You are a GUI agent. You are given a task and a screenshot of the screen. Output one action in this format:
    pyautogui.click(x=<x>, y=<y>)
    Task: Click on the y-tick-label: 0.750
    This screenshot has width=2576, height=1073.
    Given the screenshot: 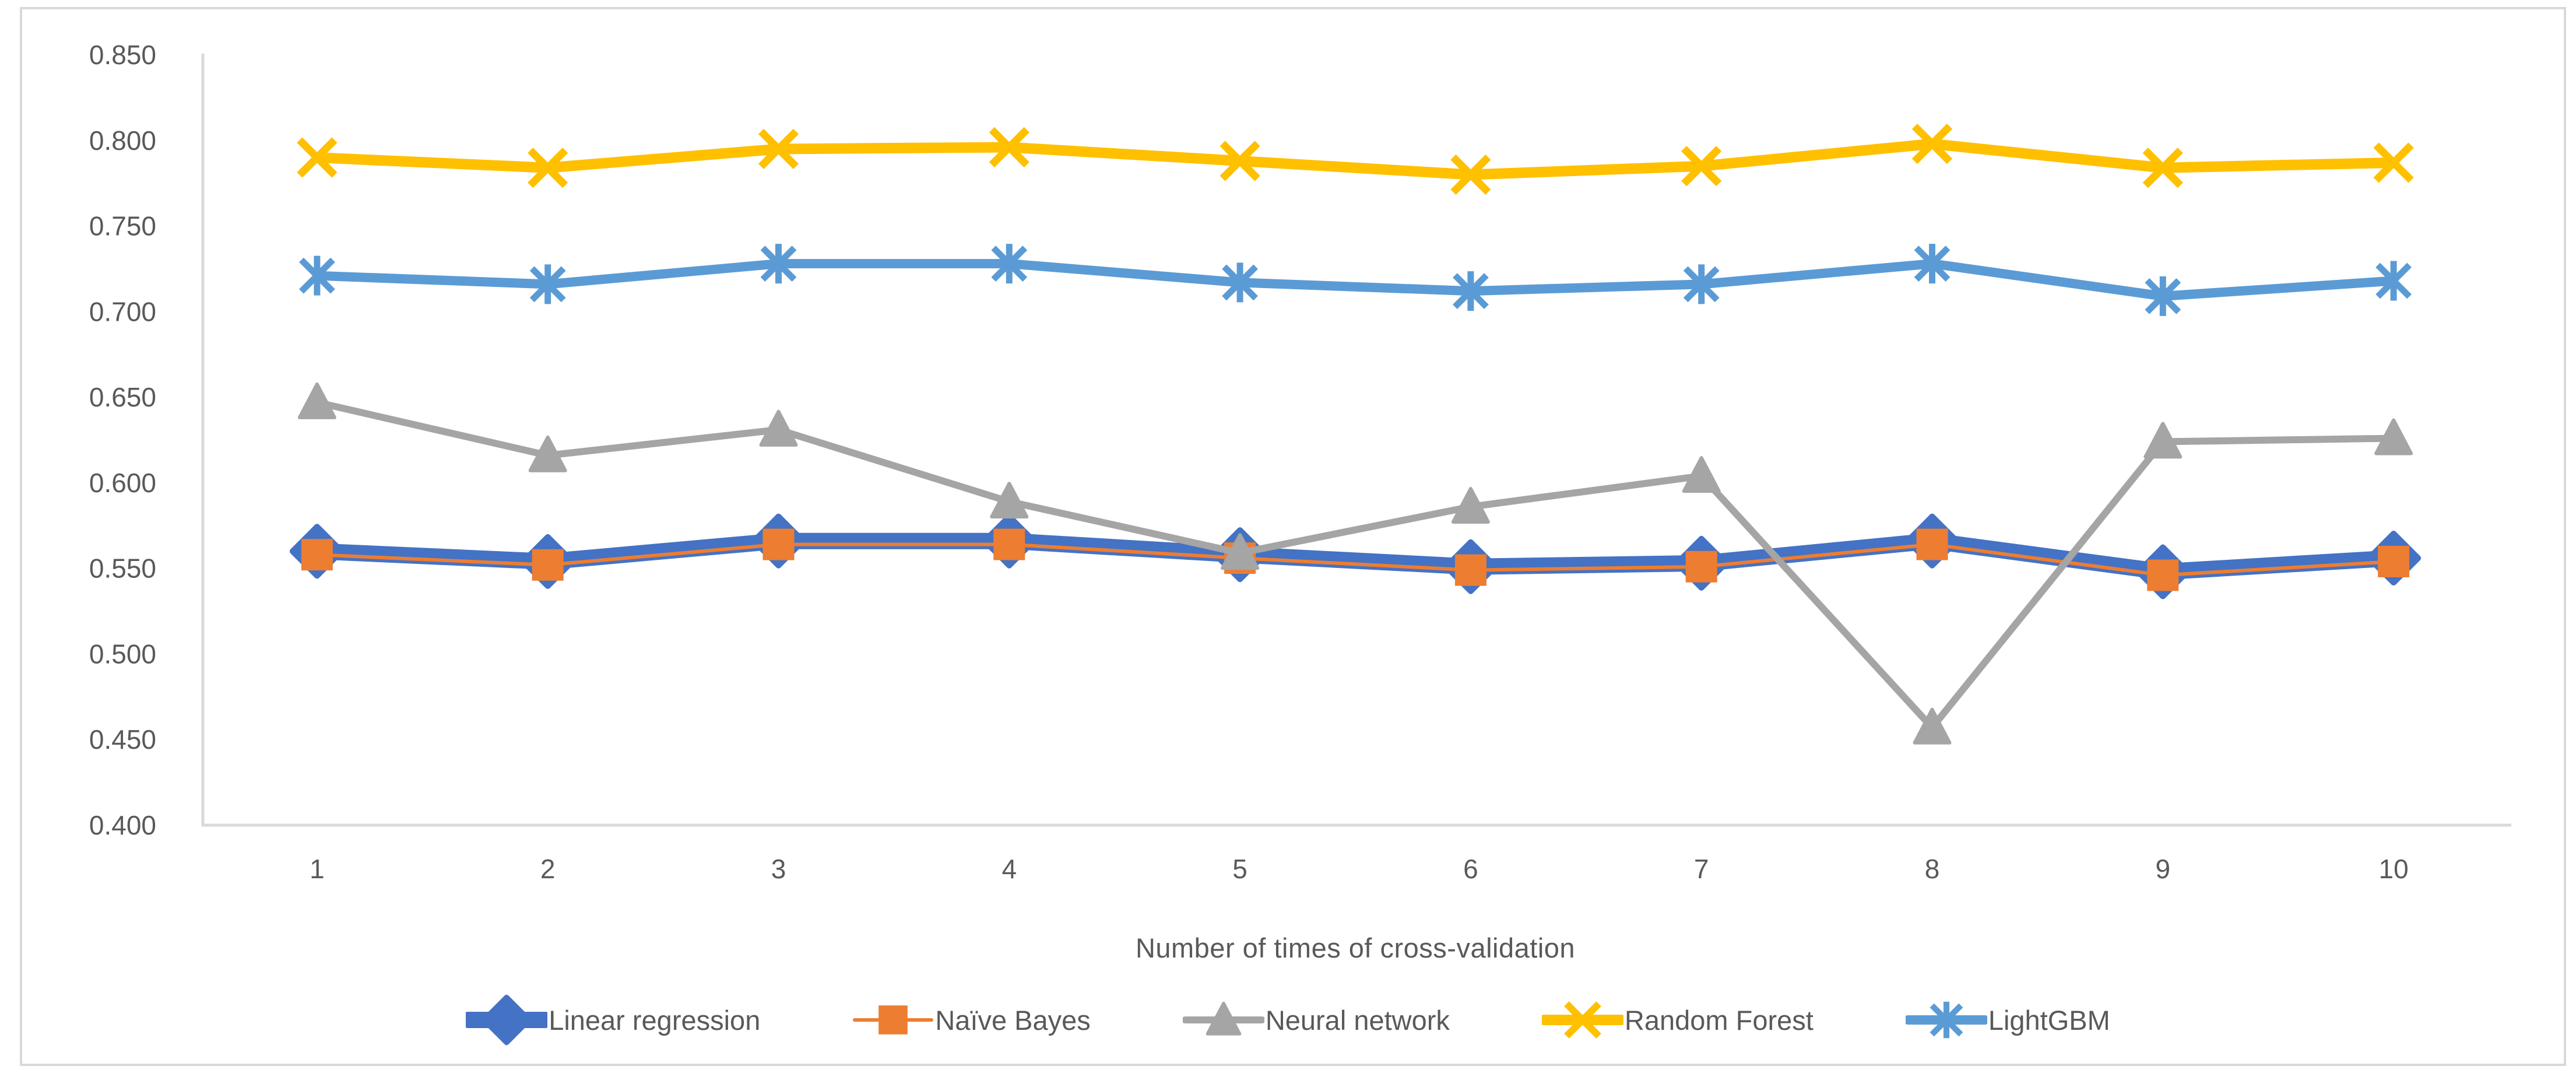 What is the action you would take?
    pyautogui.click(x=122, y=226)
    